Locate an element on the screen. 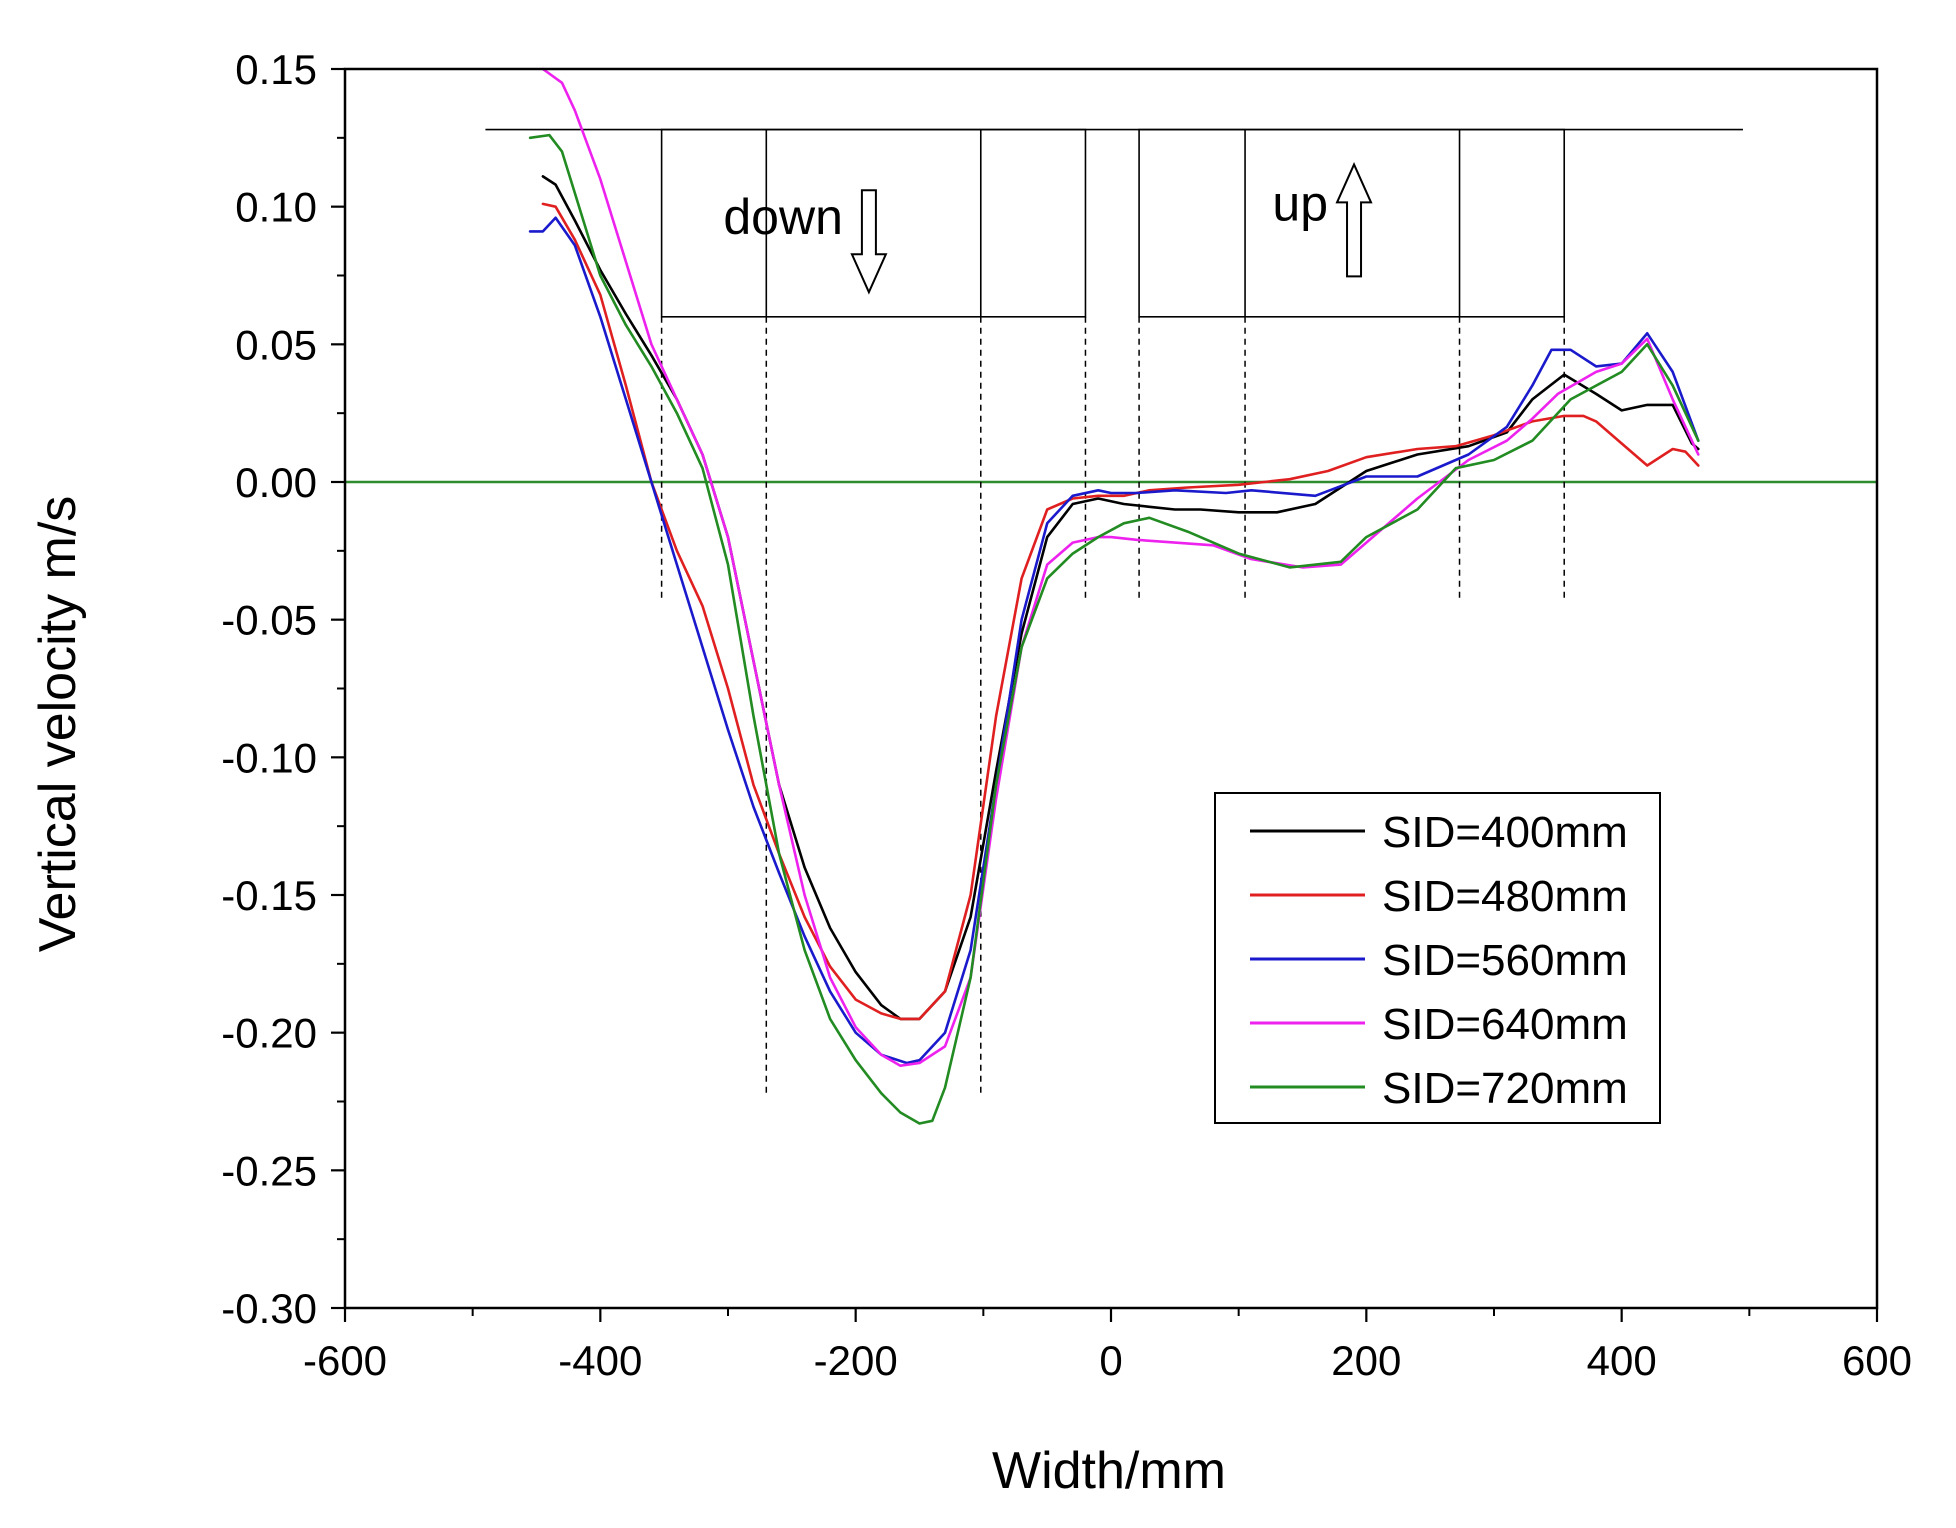 This screenshot has height=1528, width=1956. y-tick-label: -0.30 is located at coordinates (269, 1308).